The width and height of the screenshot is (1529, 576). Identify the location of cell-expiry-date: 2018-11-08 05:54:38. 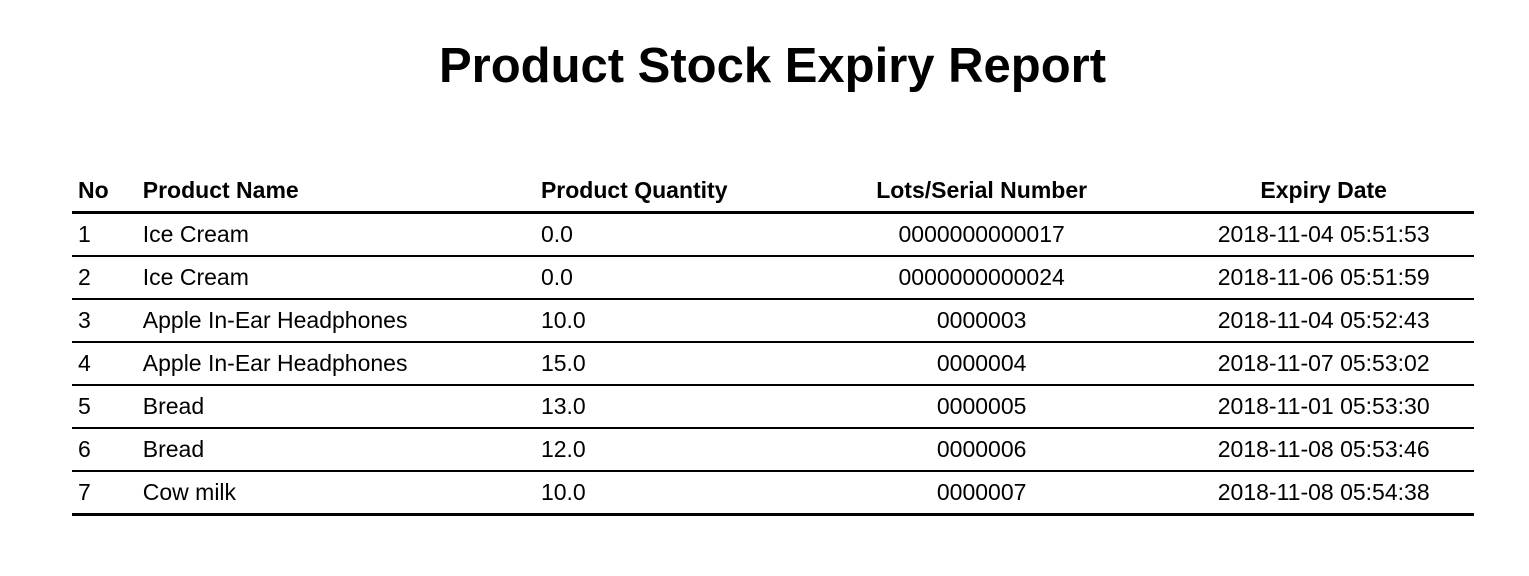
(1323, 493).